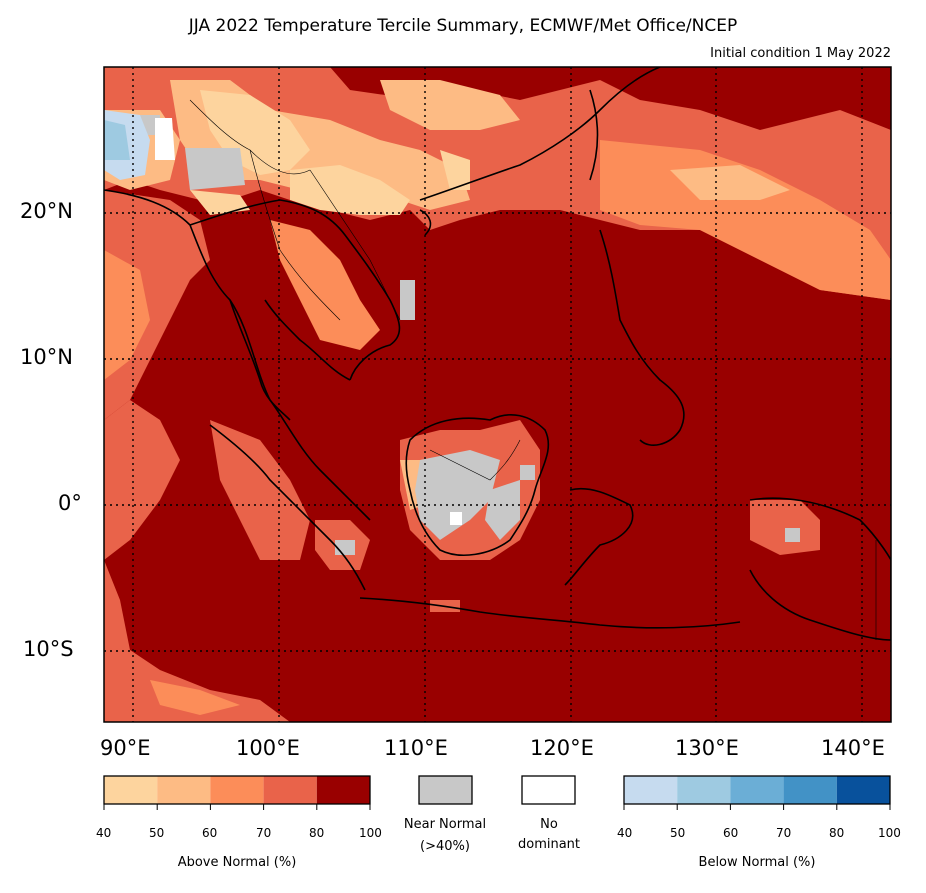  I want to click on lon-label-100e: 100°E, so click(268, 748).